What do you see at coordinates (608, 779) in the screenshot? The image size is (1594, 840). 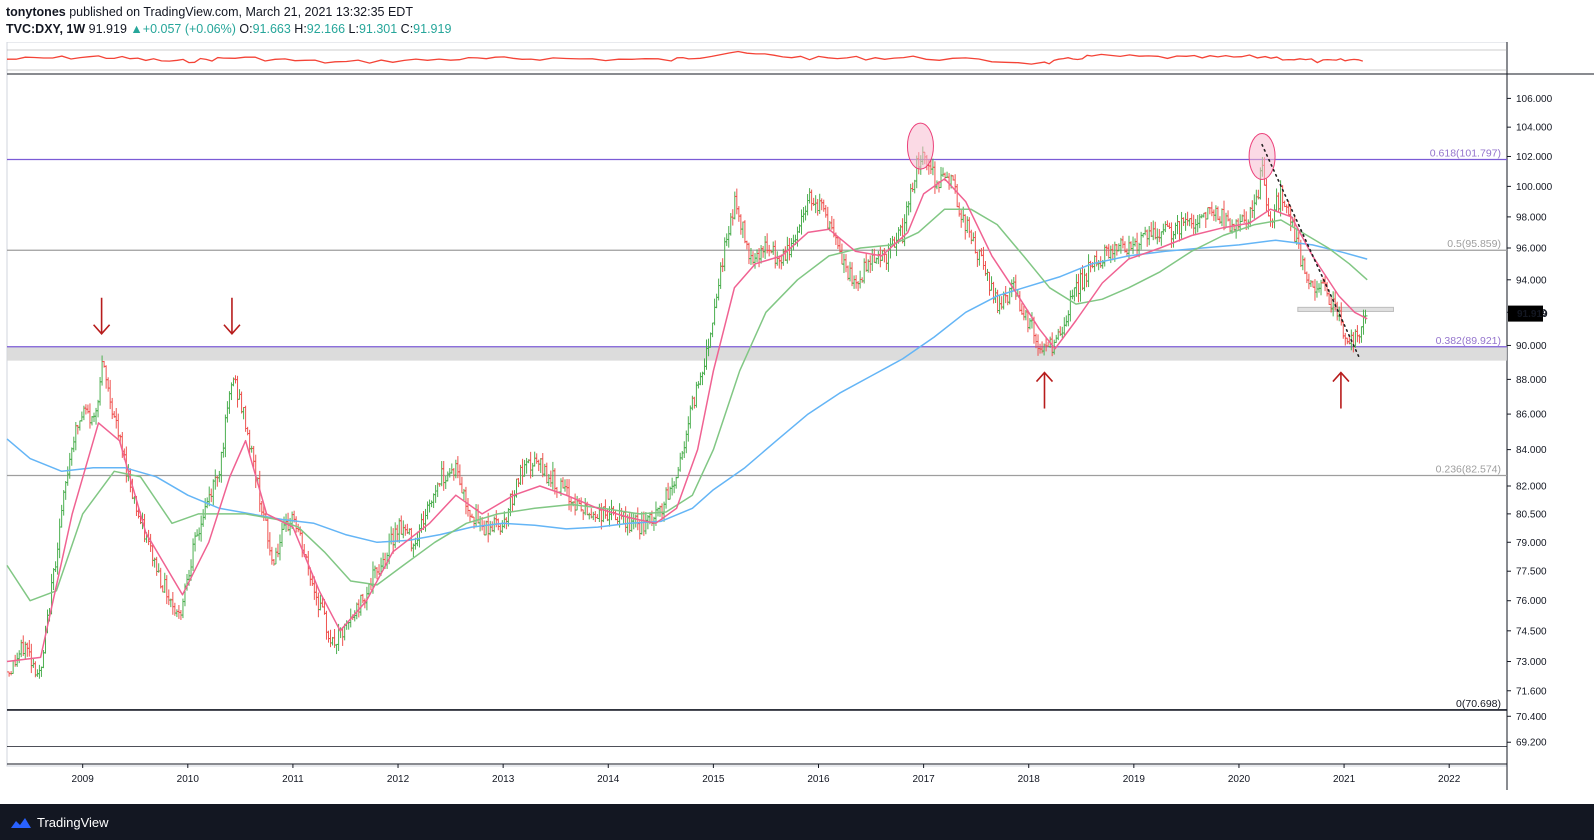 I see `x-tick-label-5: 2014` at bounding box center [608, 779].